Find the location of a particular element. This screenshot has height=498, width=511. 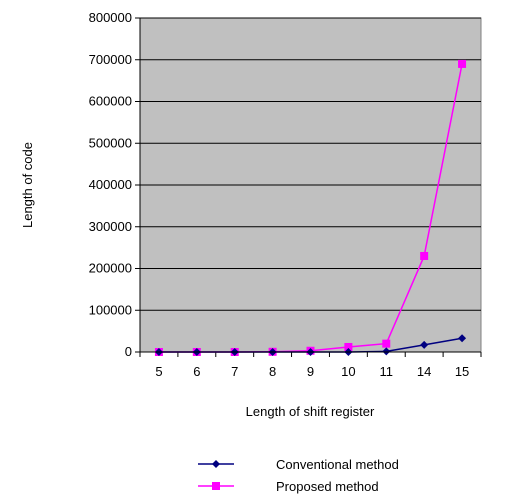

x-tick-label: 14 is located at coordinates (424, 371).